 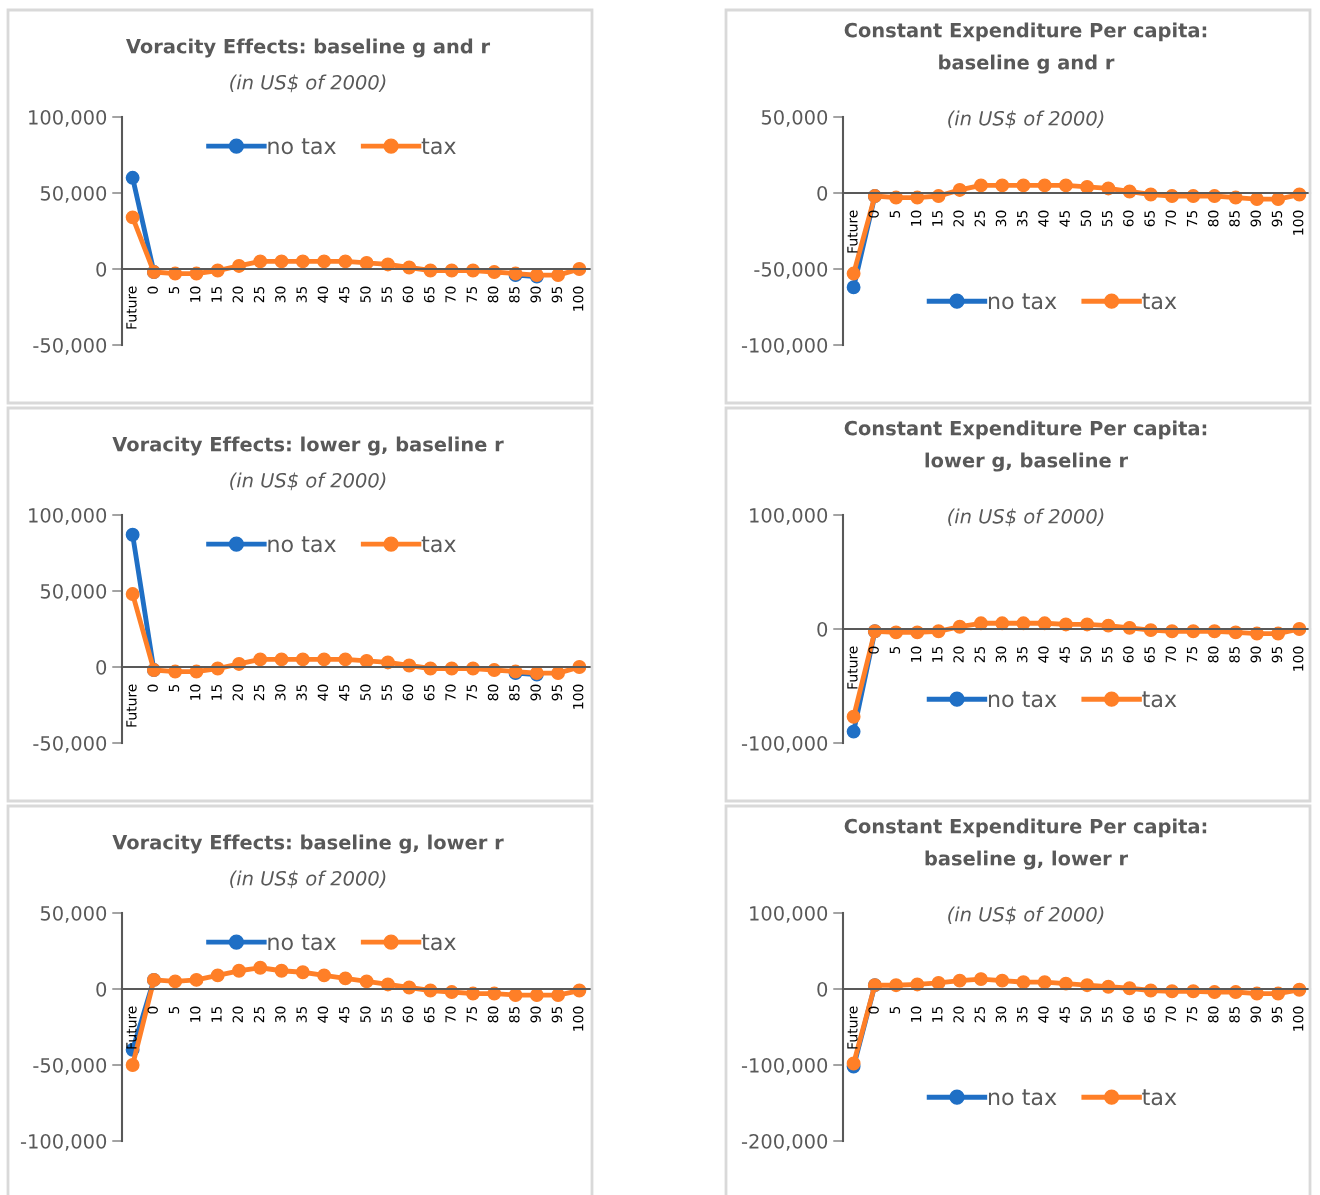 I want to click on chart-title: Constant Expenditure Per capita: lower g, baseline r, so click(x=1025, y=446).